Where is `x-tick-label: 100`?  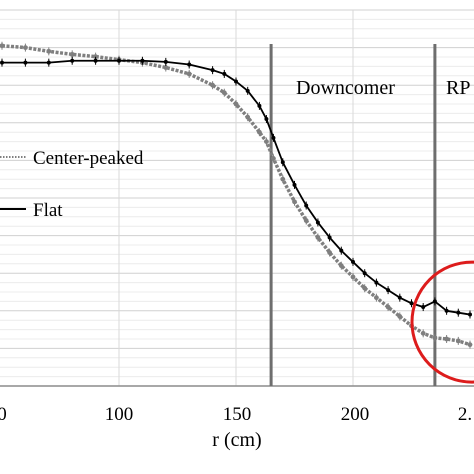
x-tick-label: 100 is located at coordinates (119, 414).